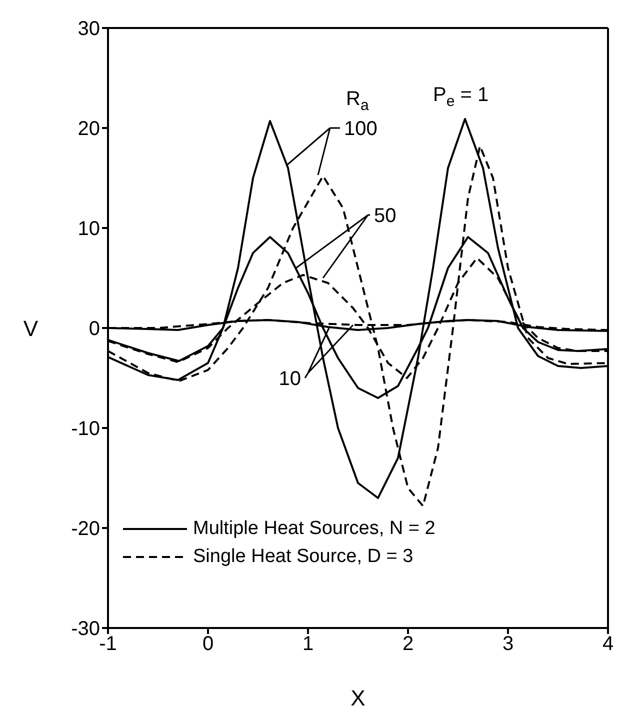 This screenshot has height=716, width=640. Describe the element at coordinates (461, 97) in the screenshot. I see `annotation: P$_{e}$ = 1` at that location.